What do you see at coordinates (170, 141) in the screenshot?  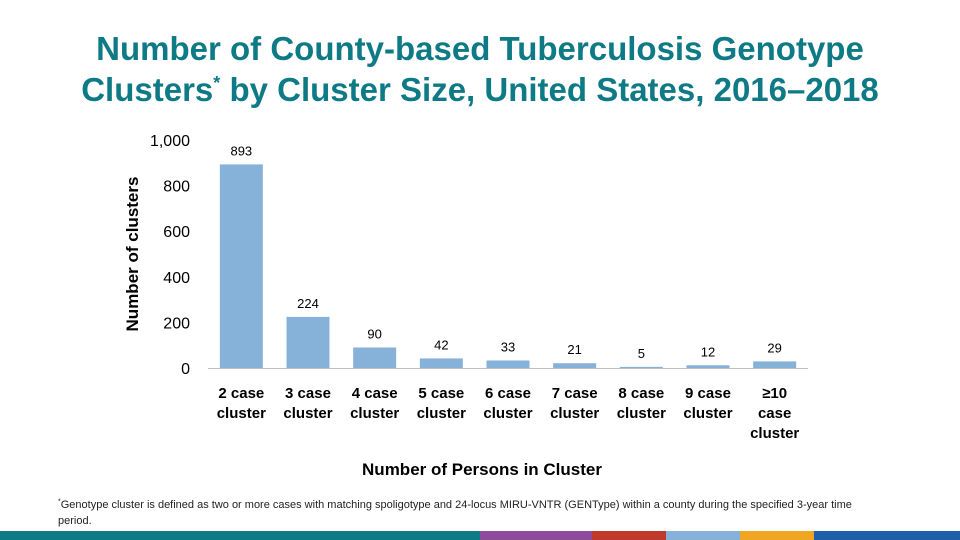 I see `y-tick-label: 1,000` at bounding box center [170, 141].